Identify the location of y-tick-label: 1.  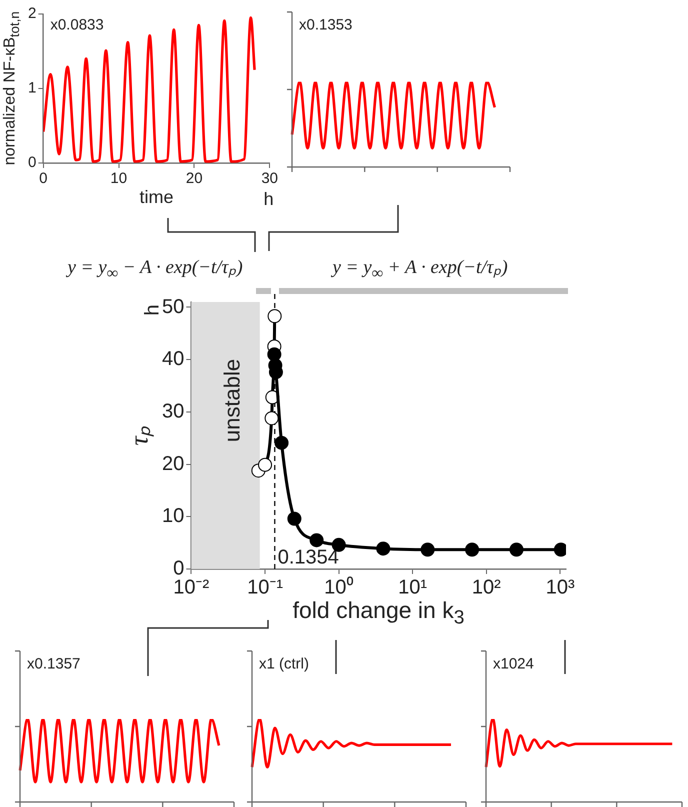
(32, 88).